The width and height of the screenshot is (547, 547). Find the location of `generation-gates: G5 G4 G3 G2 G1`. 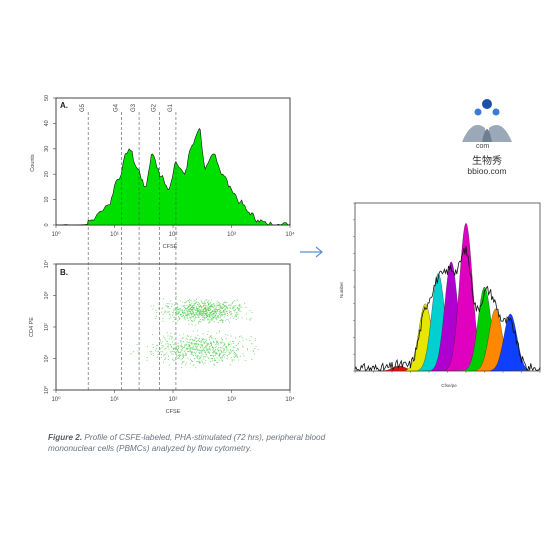

generation-gates: G5 G4 G3 G2 G1 is located at coordinates (128, 246).